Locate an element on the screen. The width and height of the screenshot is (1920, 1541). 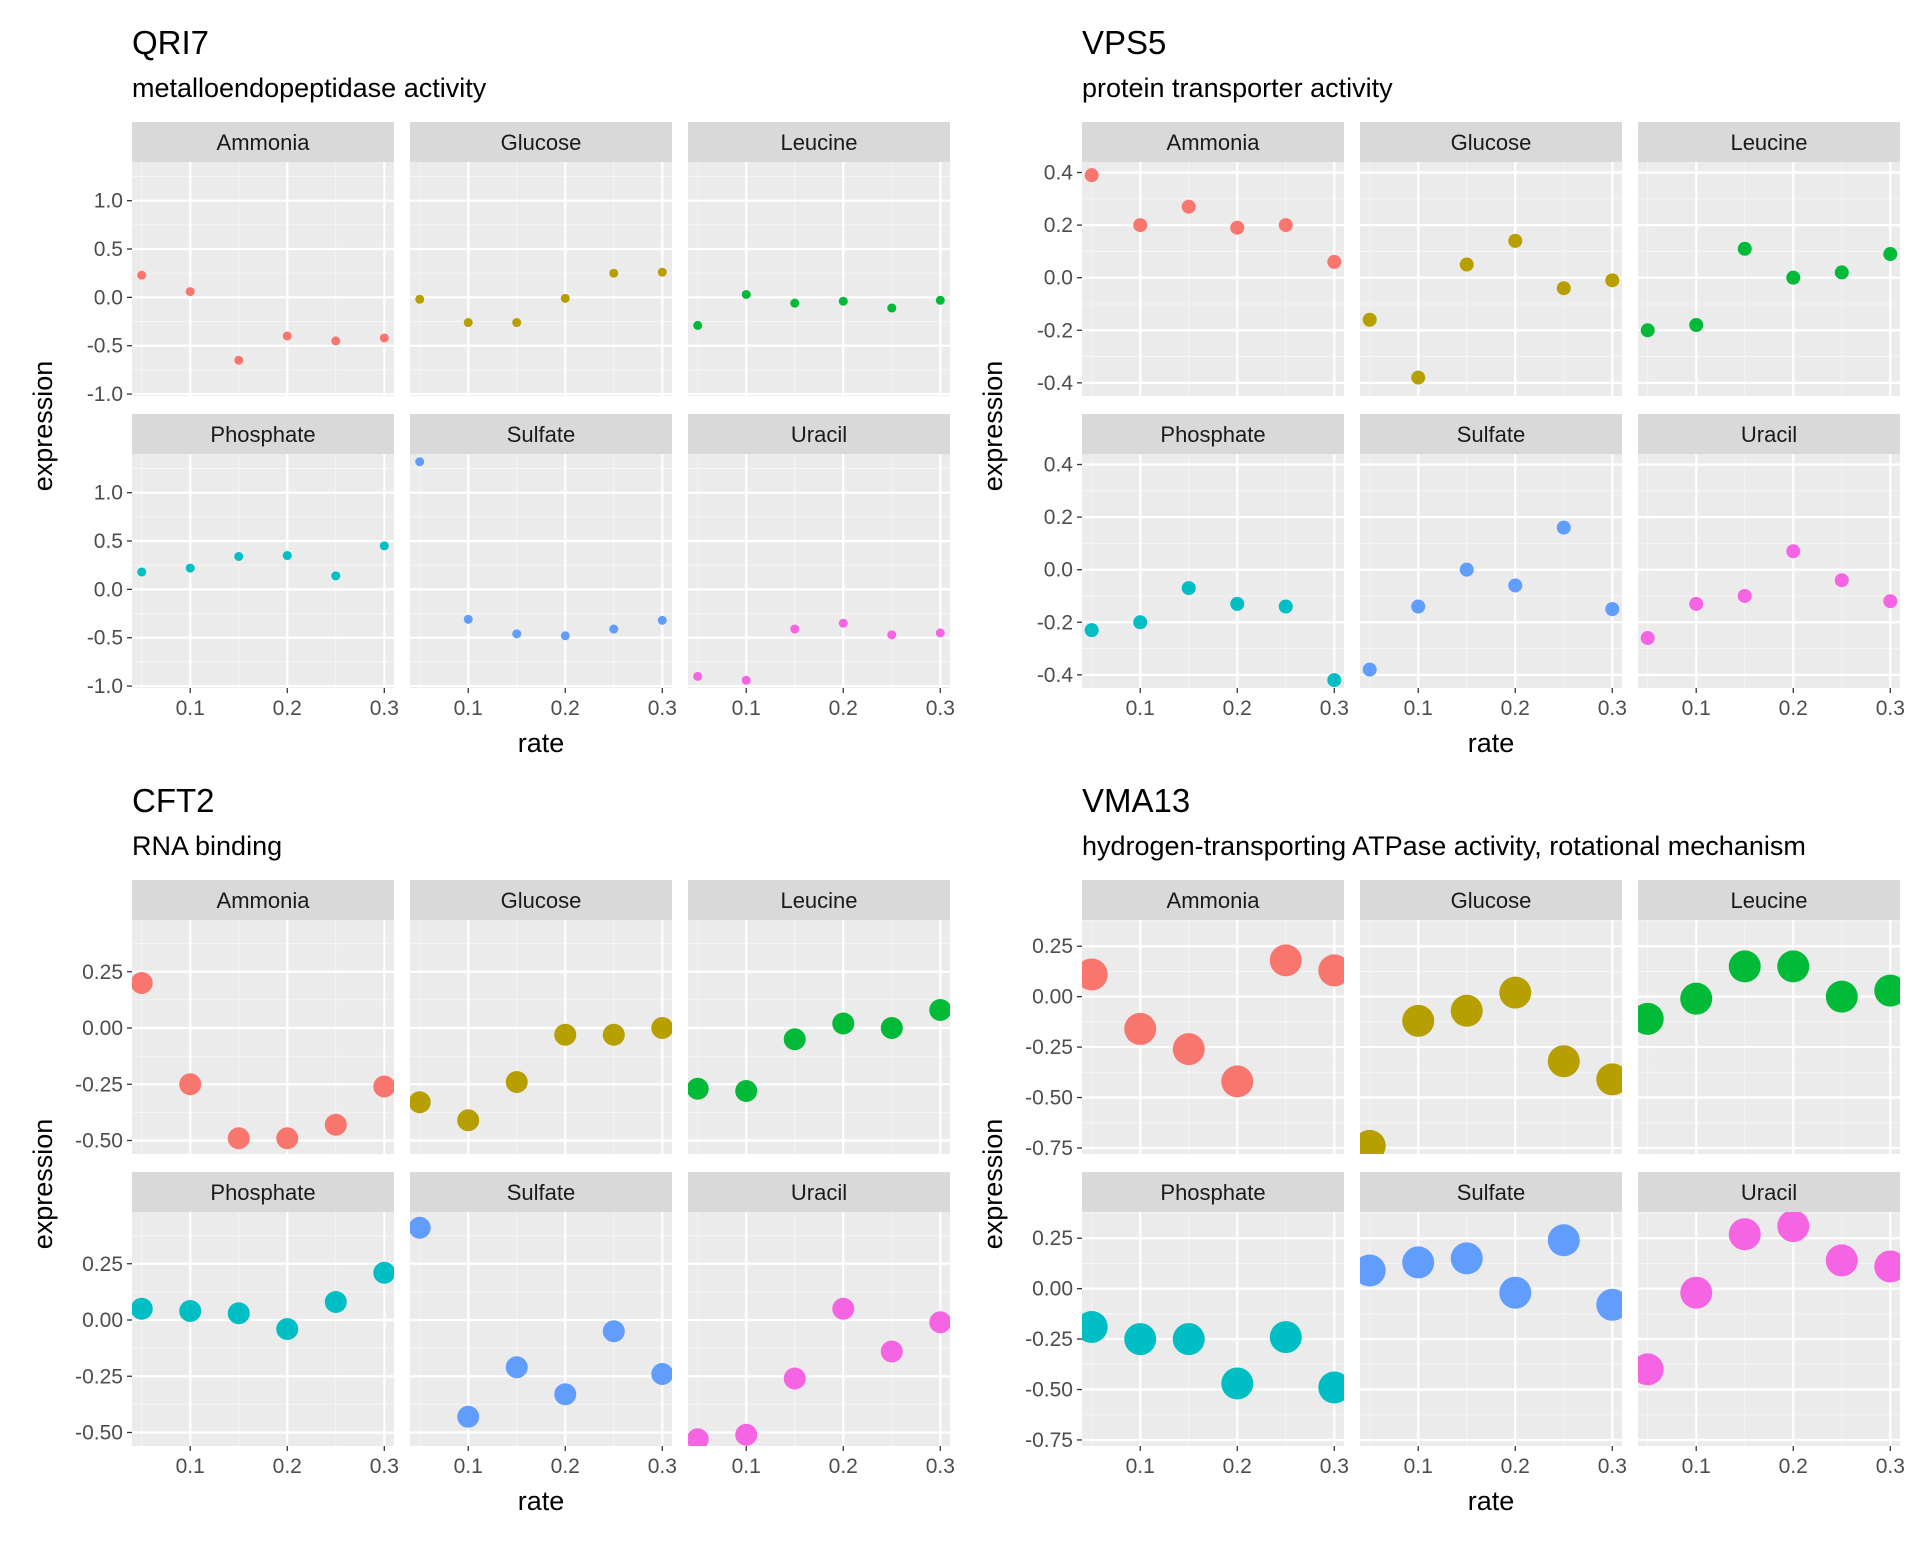
y-axis-title: expression is located at coordinates (43, 426).